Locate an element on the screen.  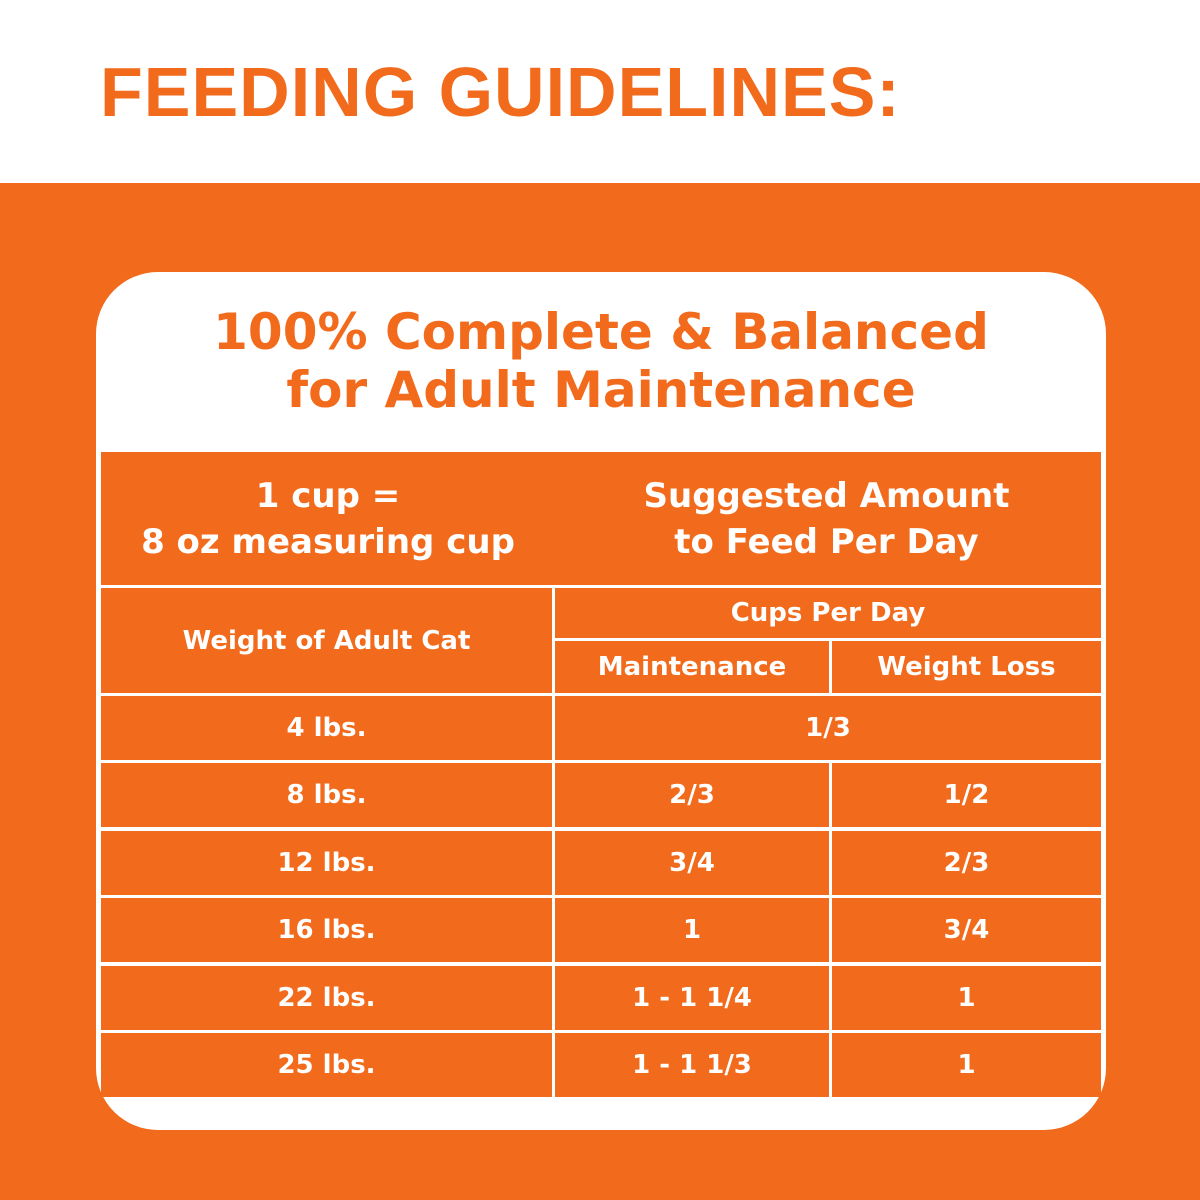
weight-cell-text: 8 lbs. is located at coordinates (326, 795).